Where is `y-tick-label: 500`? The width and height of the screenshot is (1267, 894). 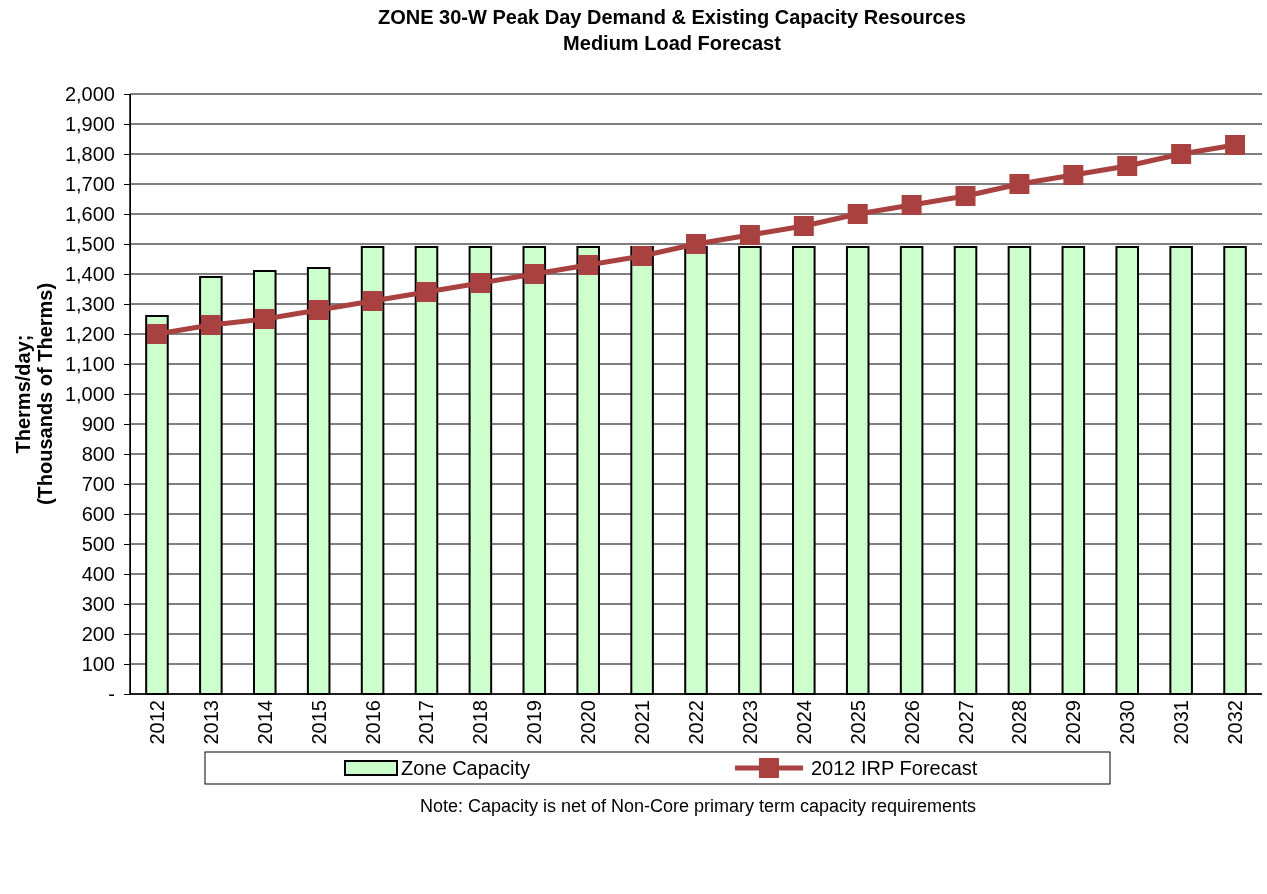 y-tick-label: 500 is located at coordinates (98, 543).